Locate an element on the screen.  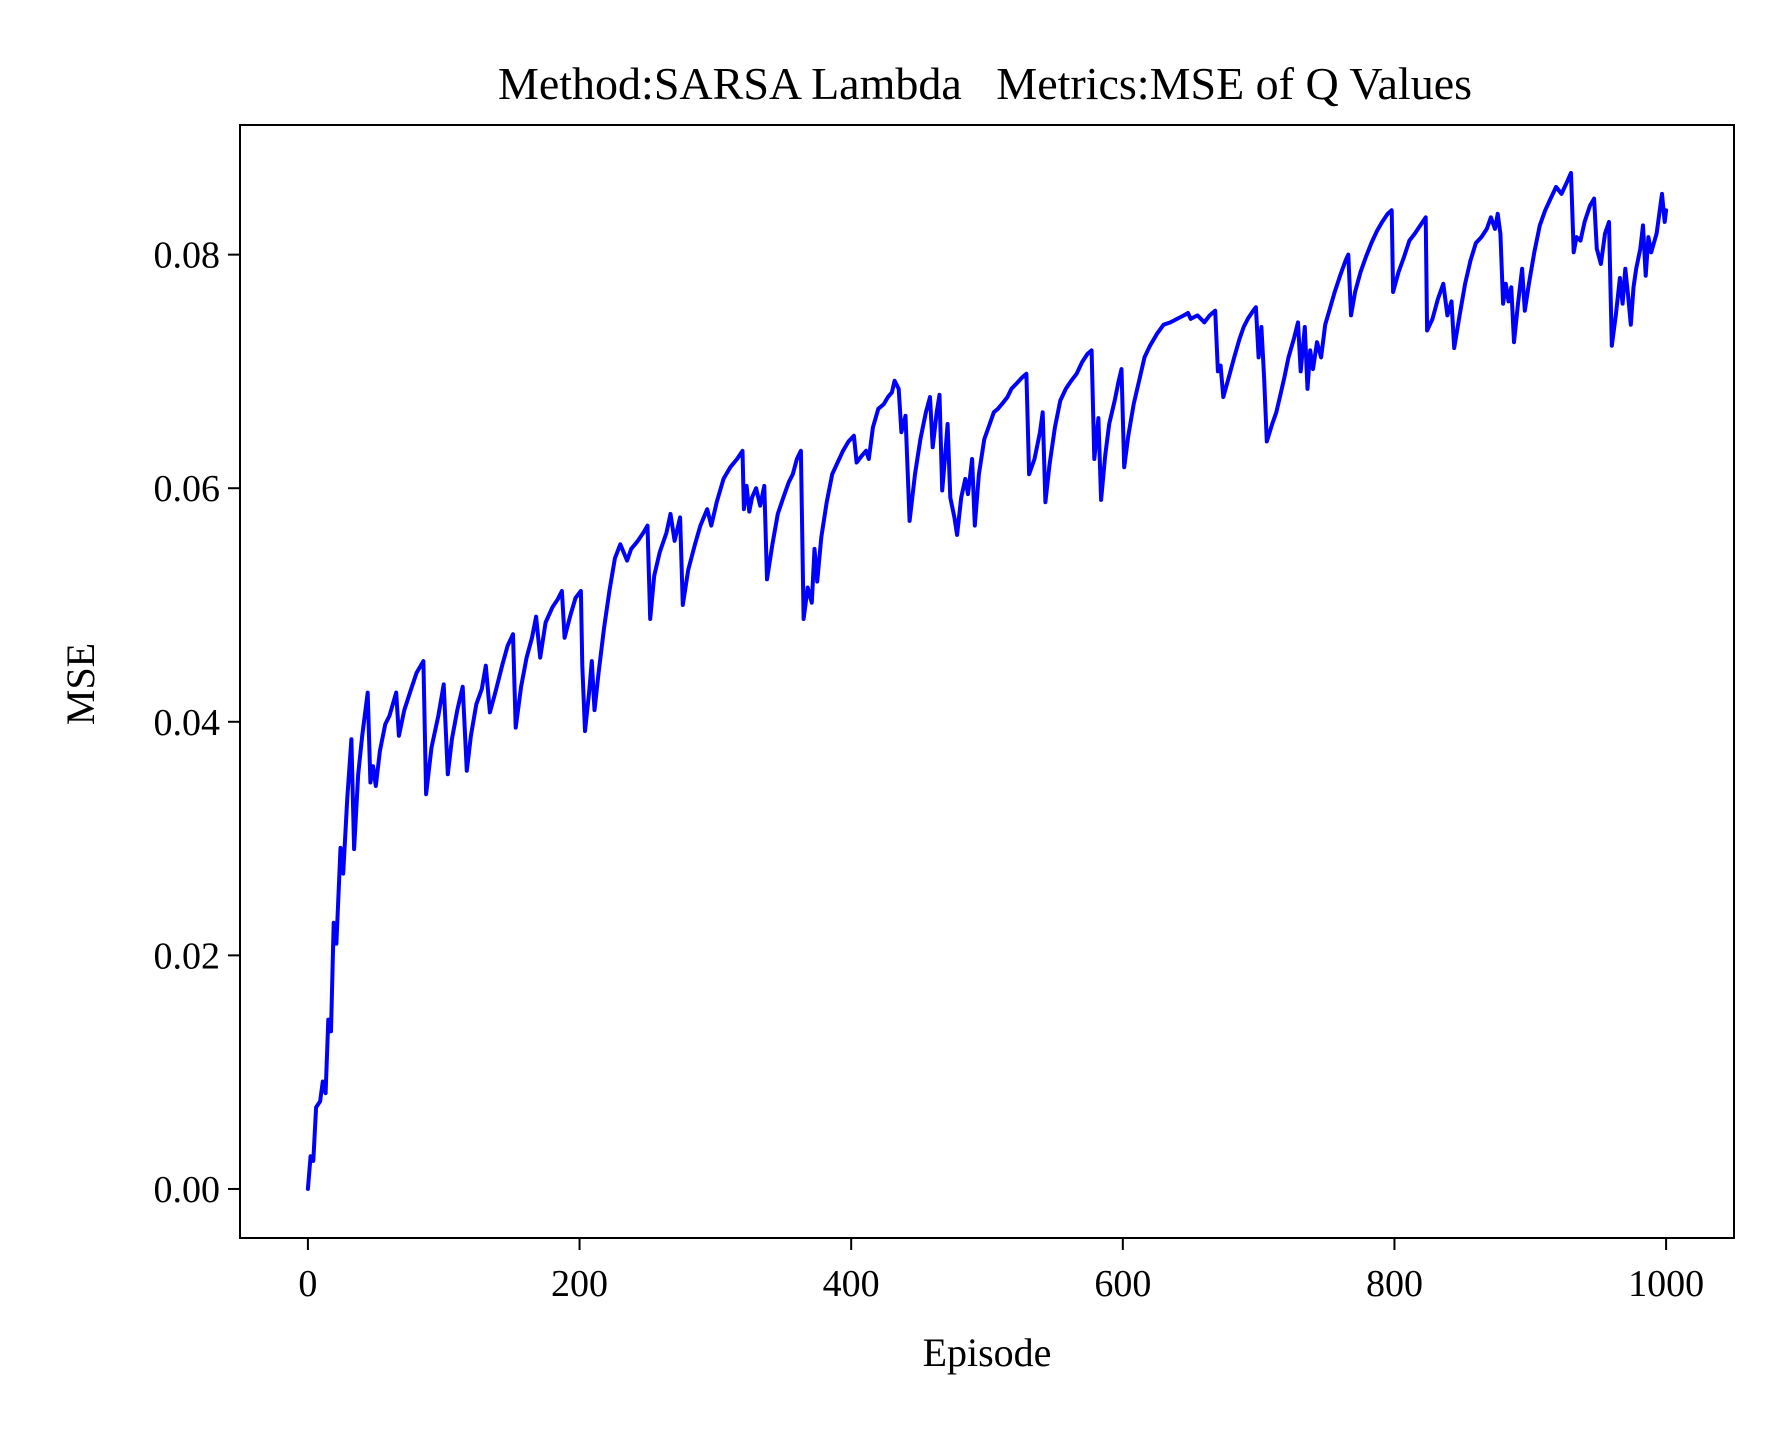
y-tick-label: 0.08 is located at coordinates (187, 256).